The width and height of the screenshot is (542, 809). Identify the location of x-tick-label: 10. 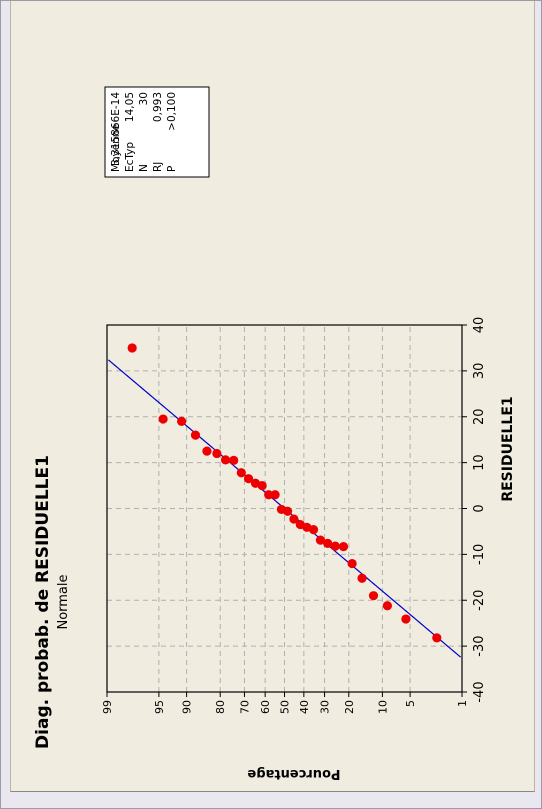
(479, 462).